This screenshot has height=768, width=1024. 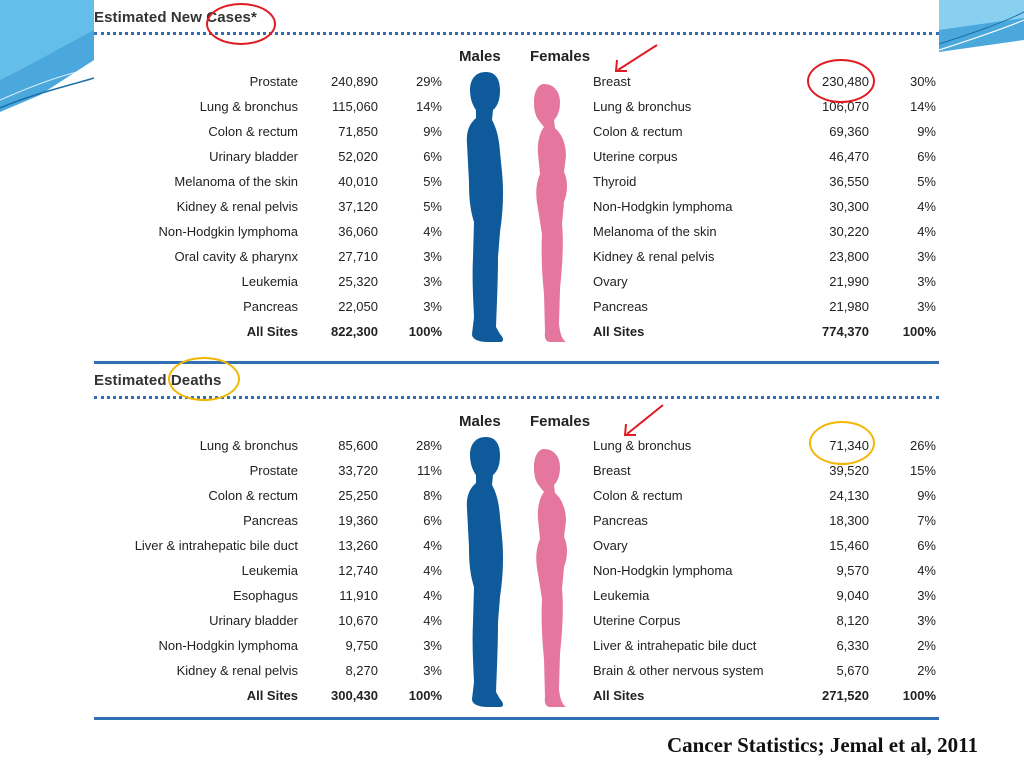 I want to click on male-count-cell: 822,300, so click(x=354, y=331).